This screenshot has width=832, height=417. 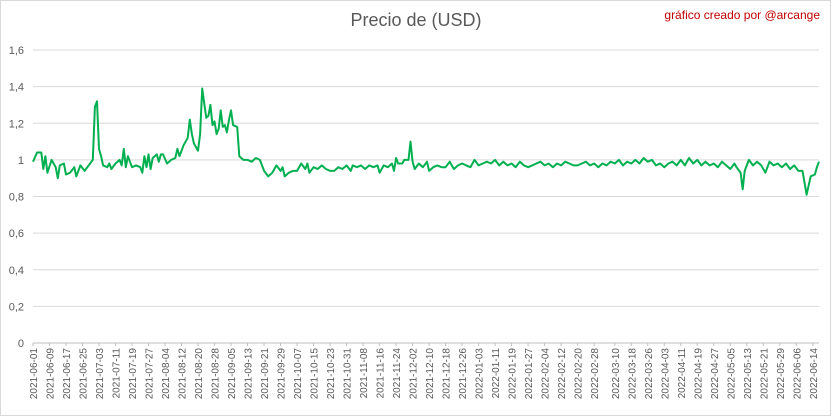 What do you see at coordinates (133, 374) in the screenshot?
I see `x-tick-label: 2021-07-19` at bounding box center [133, 374].